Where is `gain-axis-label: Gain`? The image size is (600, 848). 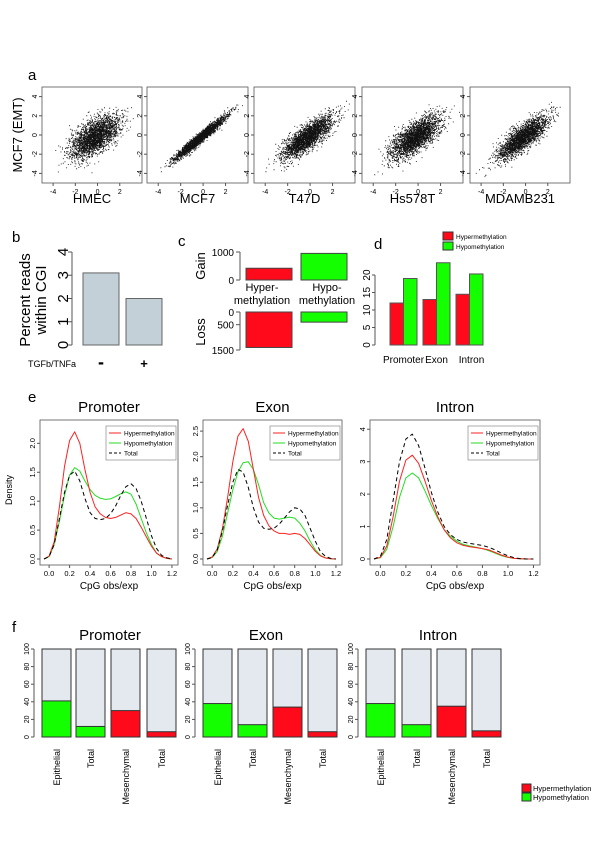
gain-axis-label: Gain is located at coordinates (200, 265).